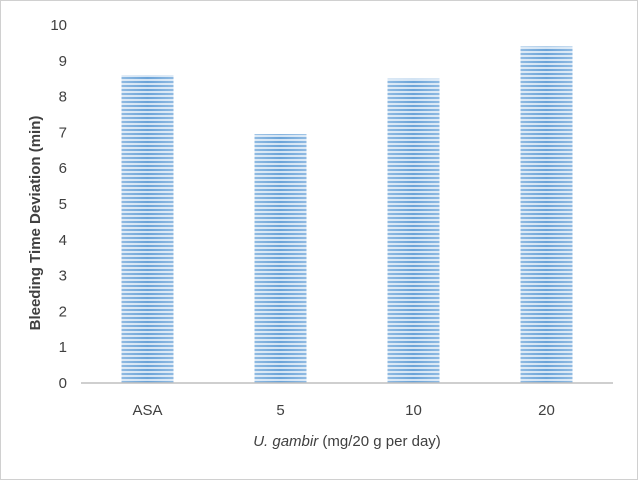  What do you see at coordinates (63, 61) in the screenshot?
I see `y-tick-label: 9` at bounding box center [63, 61].